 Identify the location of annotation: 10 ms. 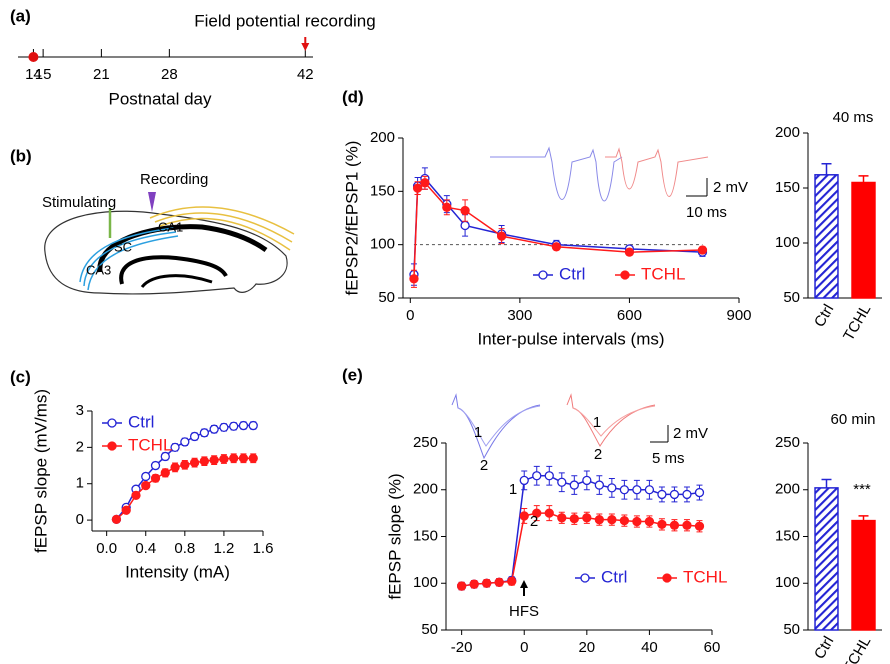
(706, 212).